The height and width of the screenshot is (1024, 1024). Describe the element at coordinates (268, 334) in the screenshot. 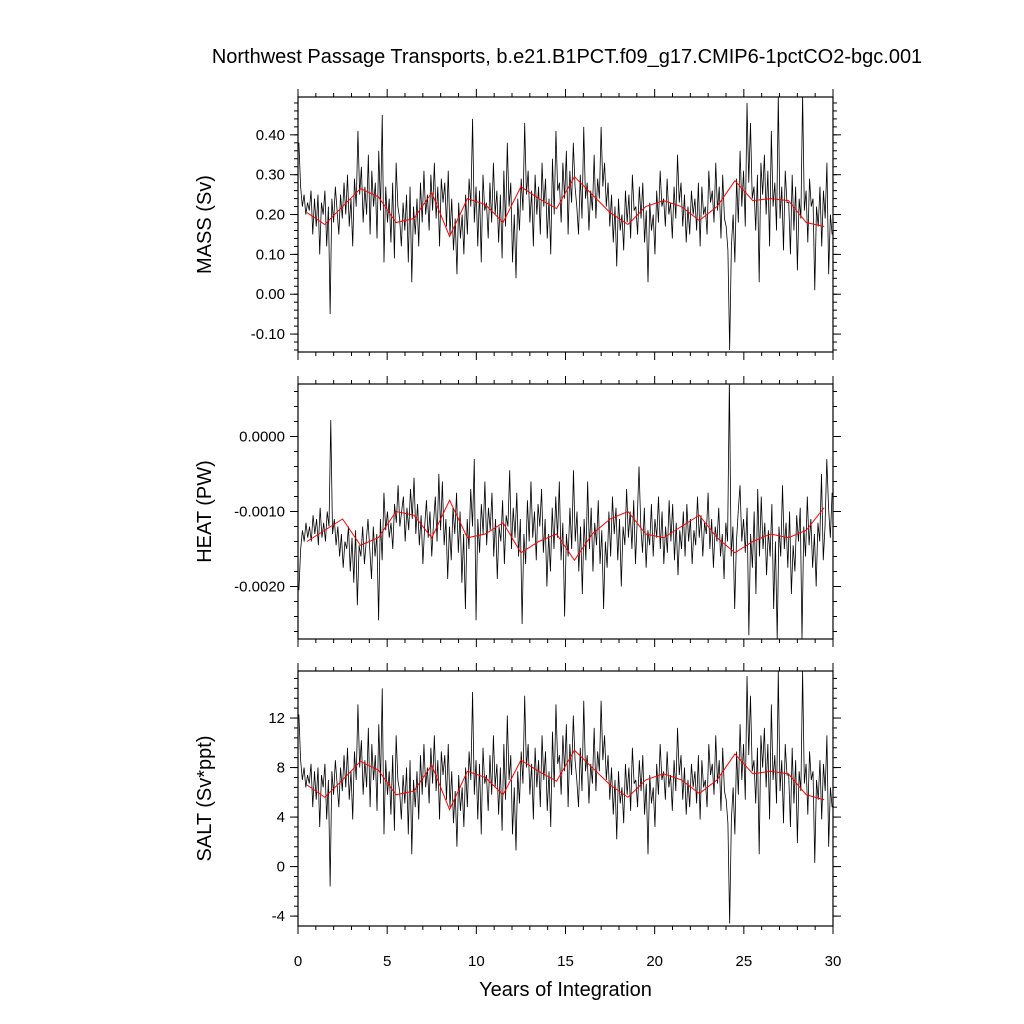

I see `y-tick-label: -0.10` at that location.